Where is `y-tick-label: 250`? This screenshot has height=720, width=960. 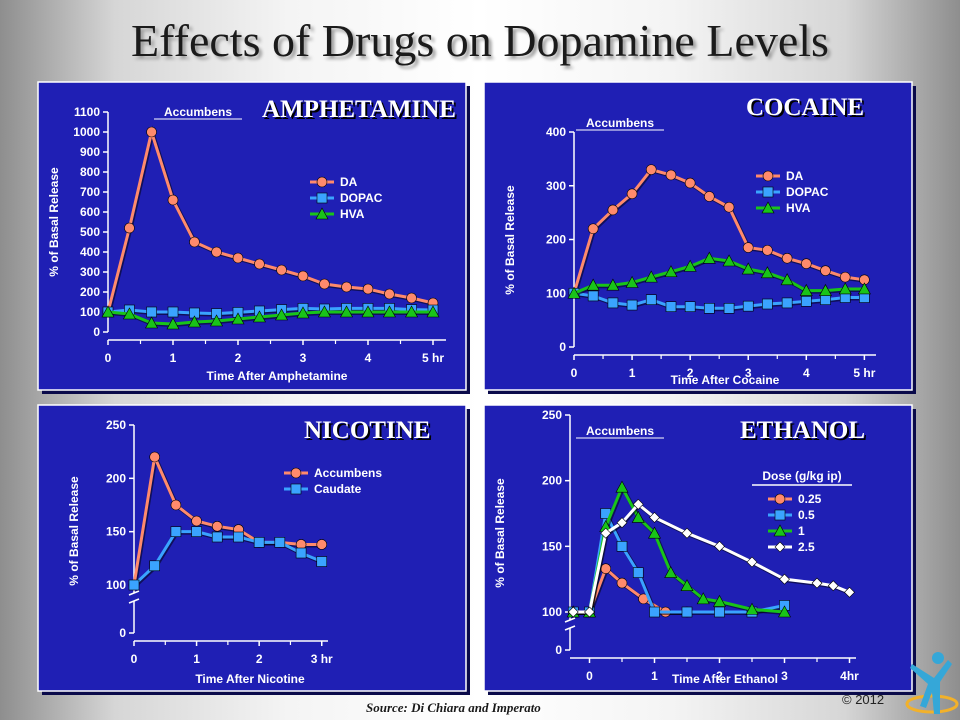 y-tick-label: 250 is located at coordinates (552, 415).